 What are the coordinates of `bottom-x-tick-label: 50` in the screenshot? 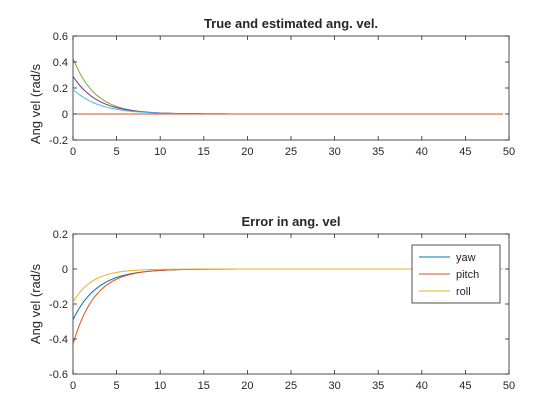 It's located at (509, 386).